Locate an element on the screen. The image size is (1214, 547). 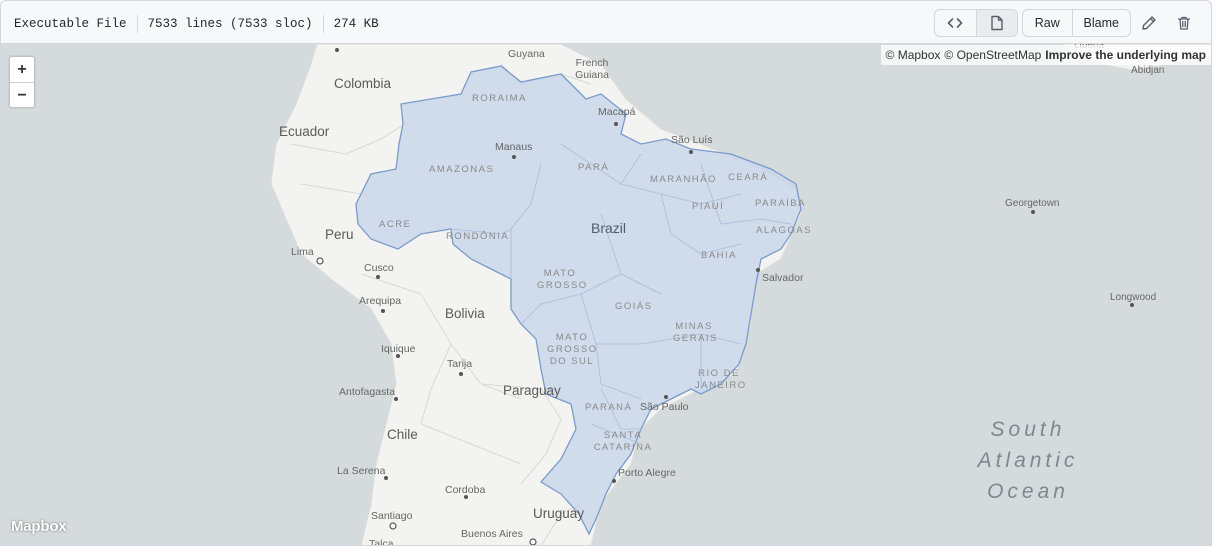
country-label: Bolivia is located at coordinates (465, 313).